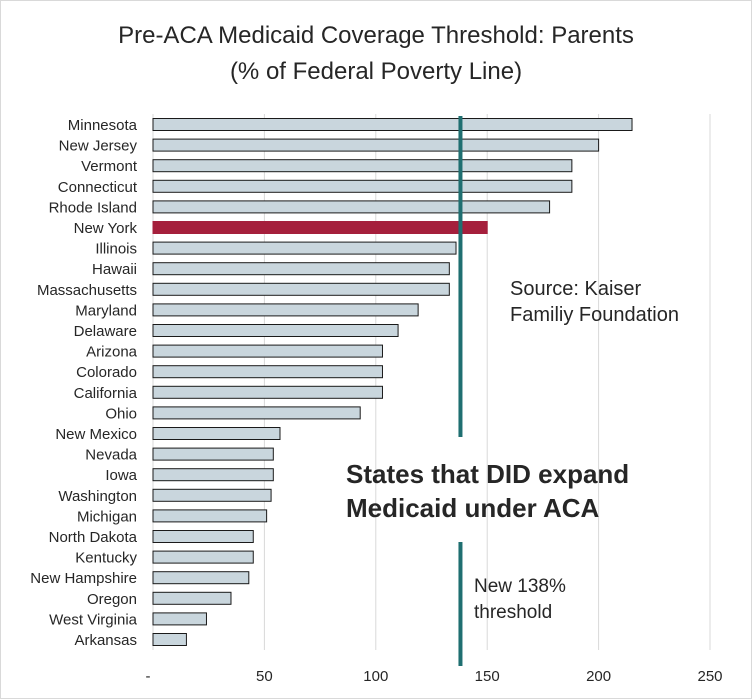 This screenshot has height=699, width=752. Describe the element at coordinates (121, 475) in the screenshot. I see `category-label: Iowa` at that location.